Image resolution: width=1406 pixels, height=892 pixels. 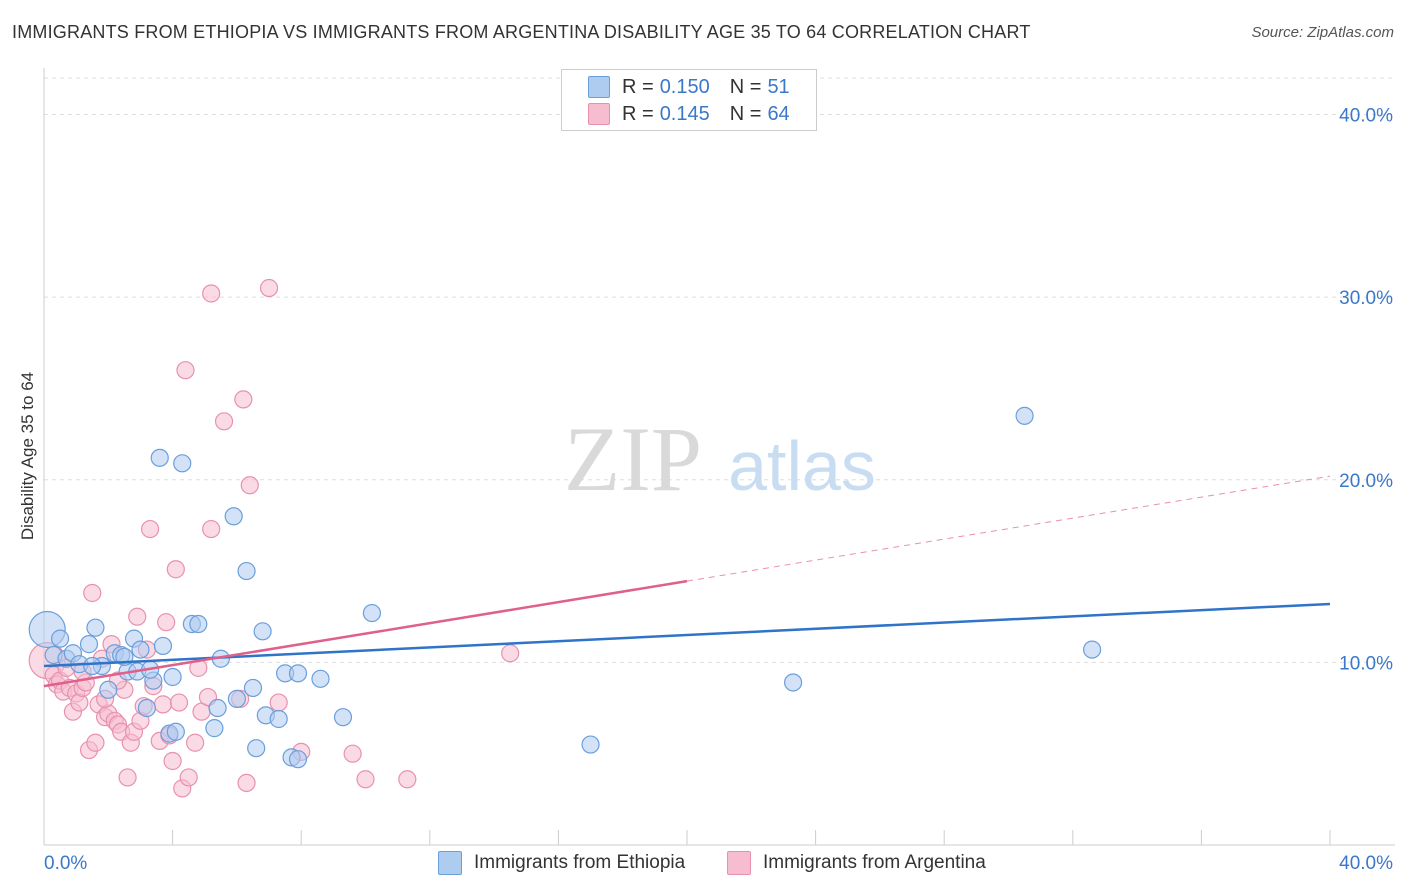 I want to click on watermark: ZIP atlas, so click(x=720, y=459).